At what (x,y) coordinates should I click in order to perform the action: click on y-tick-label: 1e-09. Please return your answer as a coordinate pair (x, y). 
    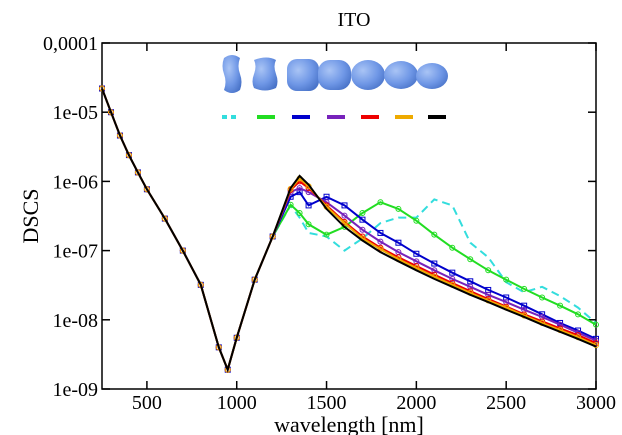
    Looking at the image, I should click on (75, 390).